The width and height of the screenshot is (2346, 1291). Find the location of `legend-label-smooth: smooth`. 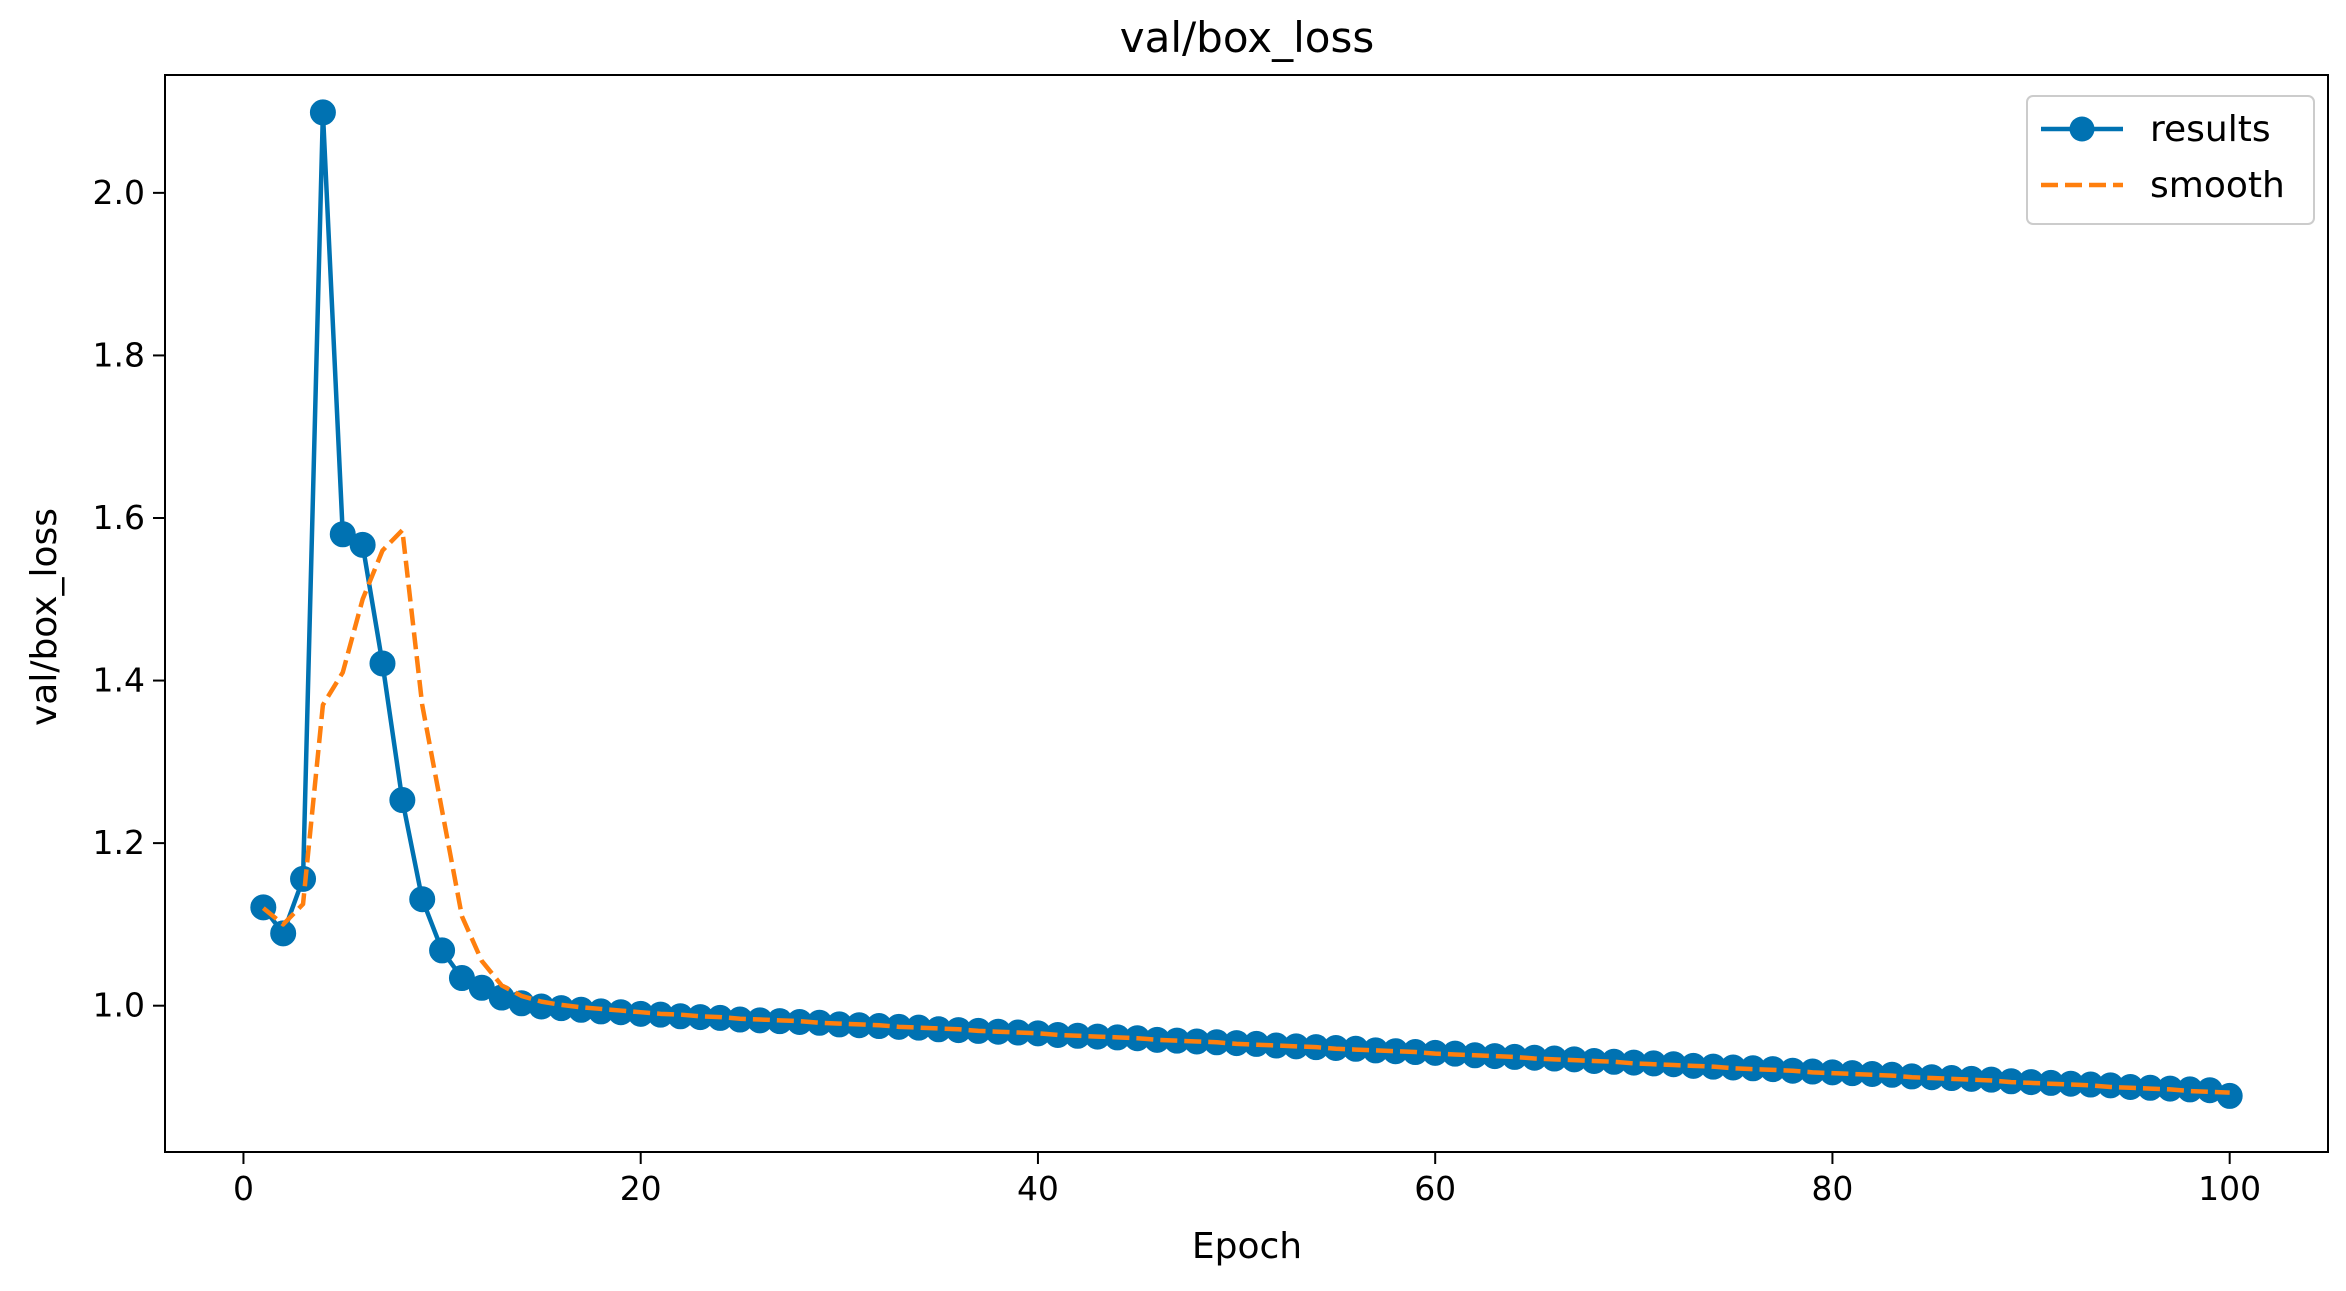

legend-label-smooth: smooth is located at coordinates (2217, 185).